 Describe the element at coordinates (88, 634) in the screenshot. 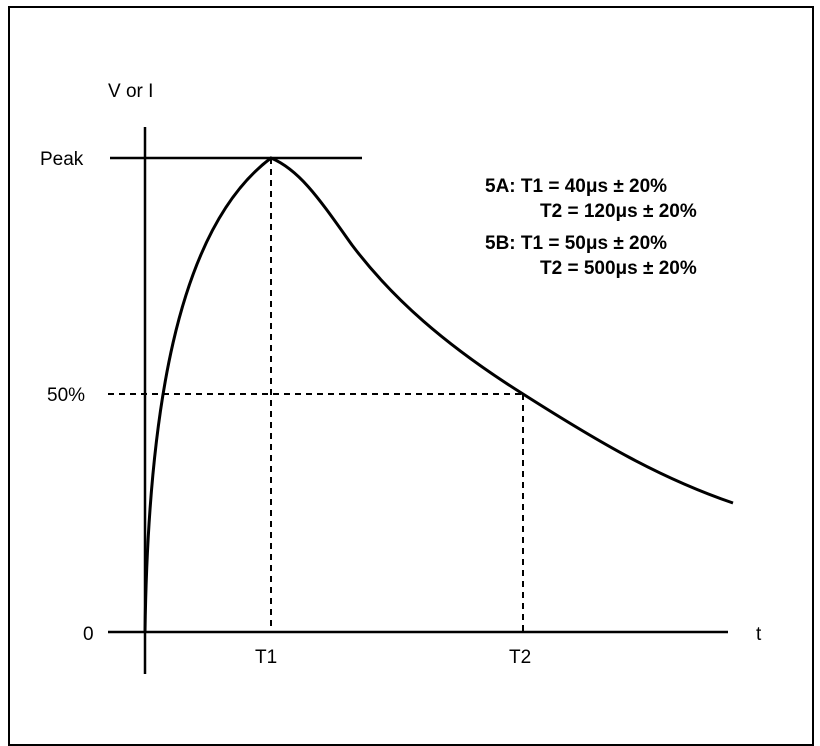

I see `zero-label: 0` at that location.